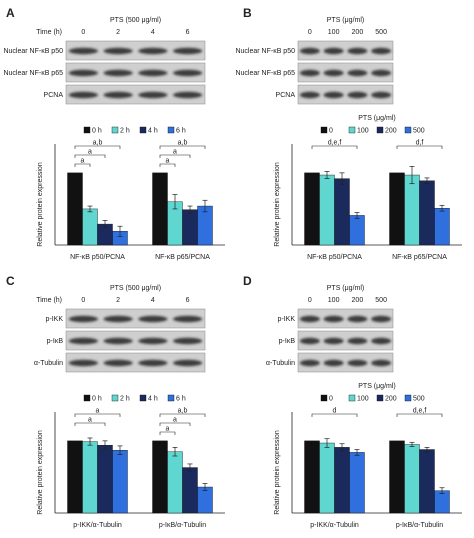 The width and height of the screenshot is (474, 538). I want to click on panel-letter: D, so click(247, 281).